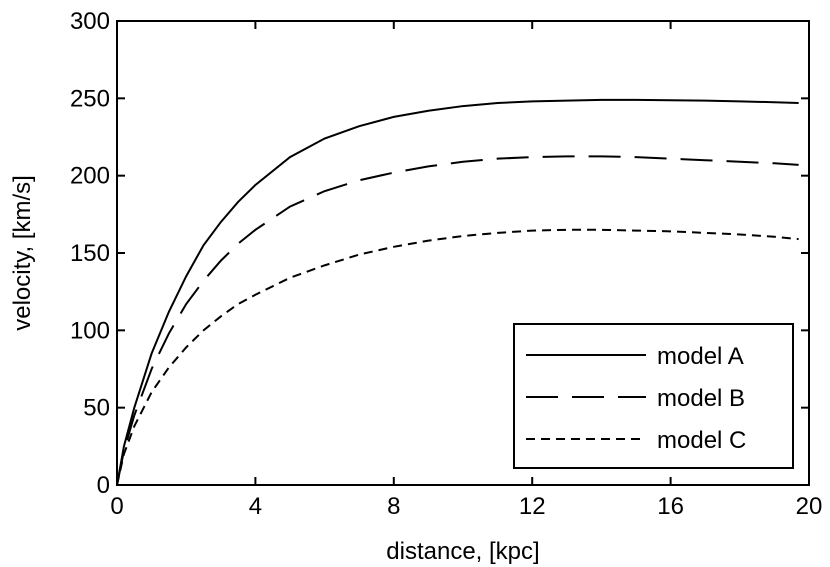 The width and height of the screenshot is (830, 567). What do you see at coordinates (809, 506) in the screenshot?
I see `x-tick-label: 20` at bounding box center [809, 506].